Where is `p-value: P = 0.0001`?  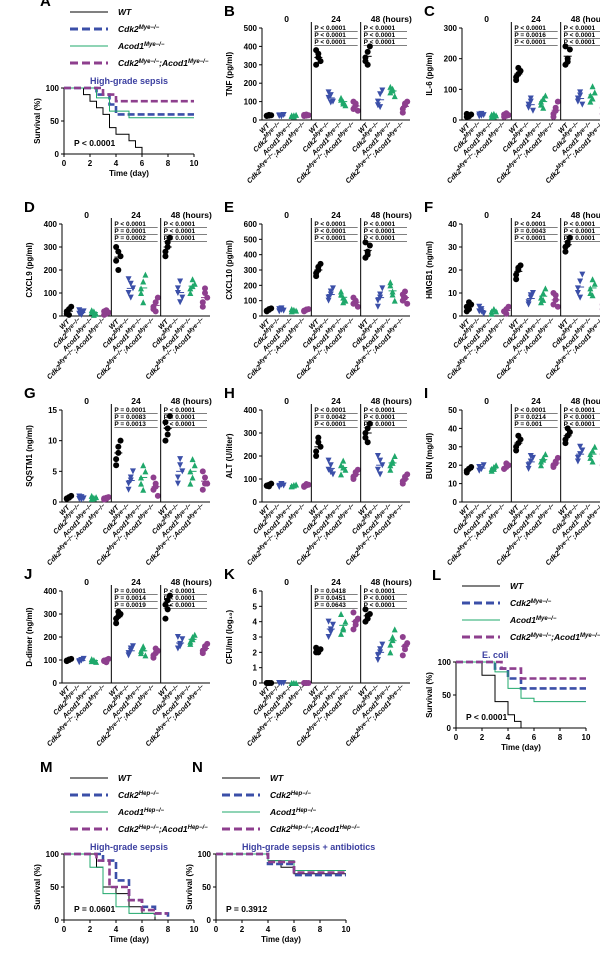
p-value: P = 0.0001 is located at coordinates (130, 591).